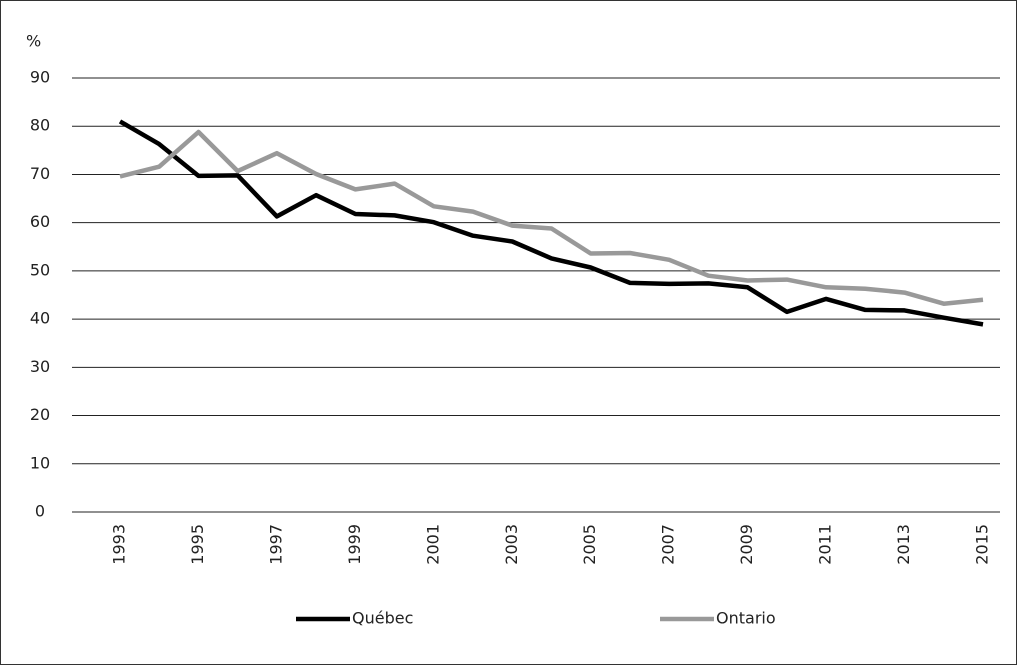 Image resolution: width=1018 pixels, height=666 pixels. I want to click on y-tick-label: 50, so click(40, 269).